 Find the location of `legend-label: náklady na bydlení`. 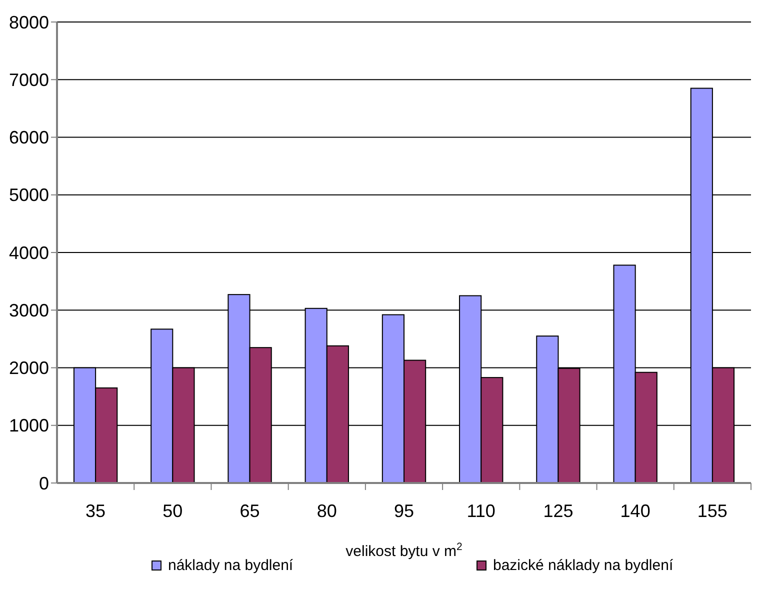

legend-label: náklady na bydlení is located at coordinates (231, 565).